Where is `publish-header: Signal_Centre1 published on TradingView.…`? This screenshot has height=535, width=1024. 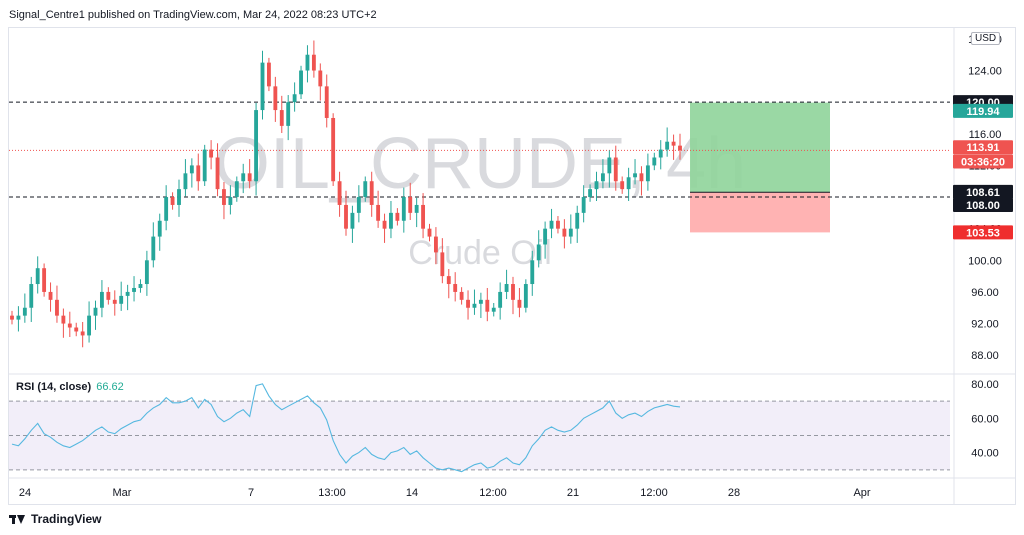
publish-header: Signal_Centre1 published on TradingView.… is located at coordinates (193, 15).